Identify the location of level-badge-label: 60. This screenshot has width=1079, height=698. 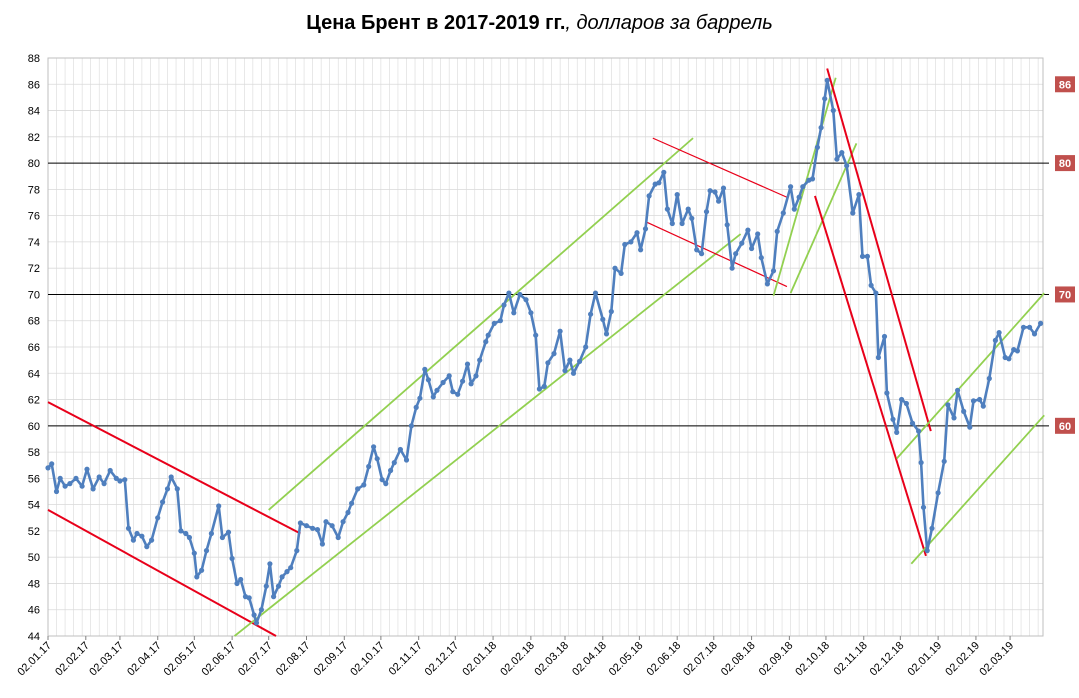
(1065, 427).